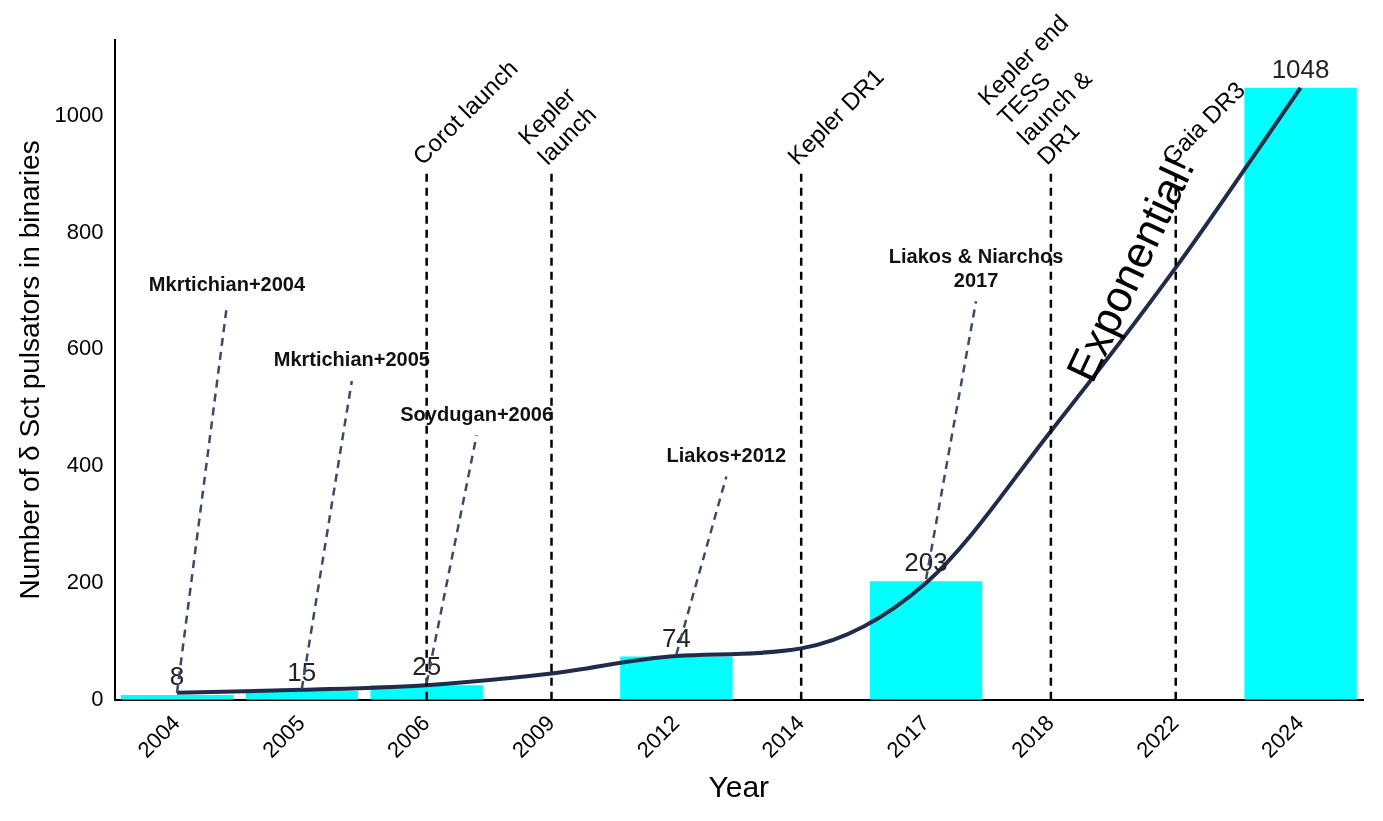  What do you see at coordinates (177, 676) in the screenshot?
I see `data-label: 8` at bounding box center [177, 676].